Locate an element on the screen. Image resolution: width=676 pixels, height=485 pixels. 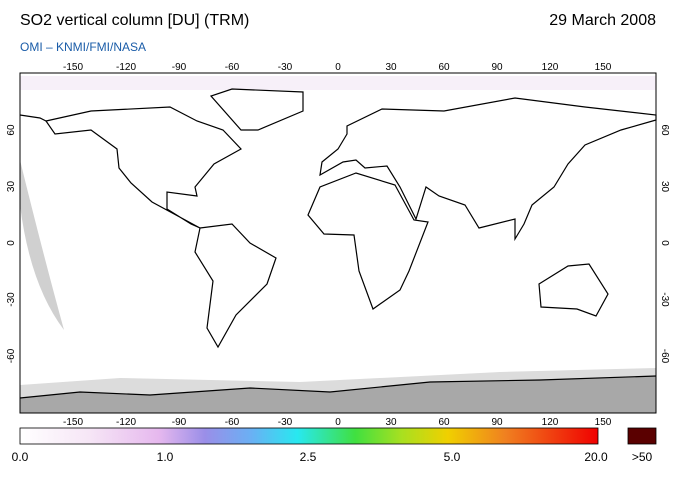
south-america is located at coordinates (235, 286).